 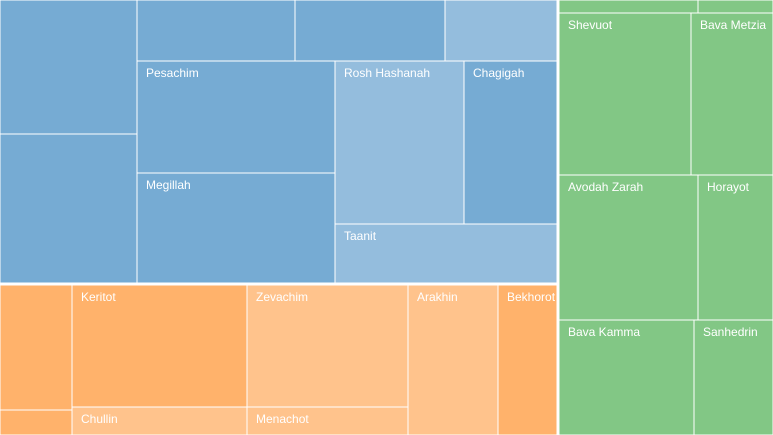 I want to click on treemap-tile-chullin: Chullin, so click(x=159, y=420).